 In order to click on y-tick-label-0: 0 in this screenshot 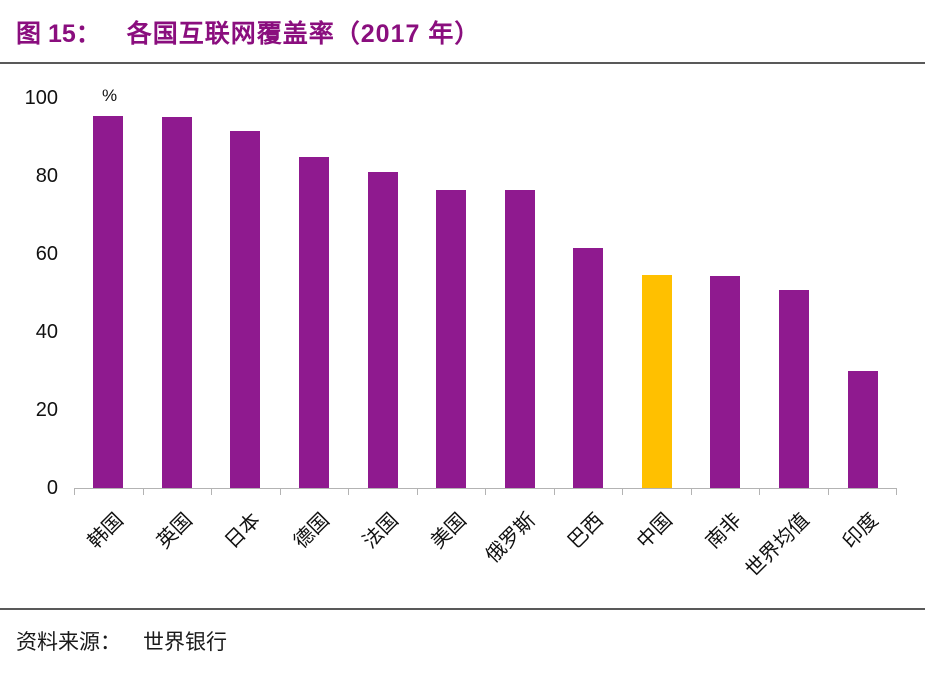, I will do `click(52, 488)`.